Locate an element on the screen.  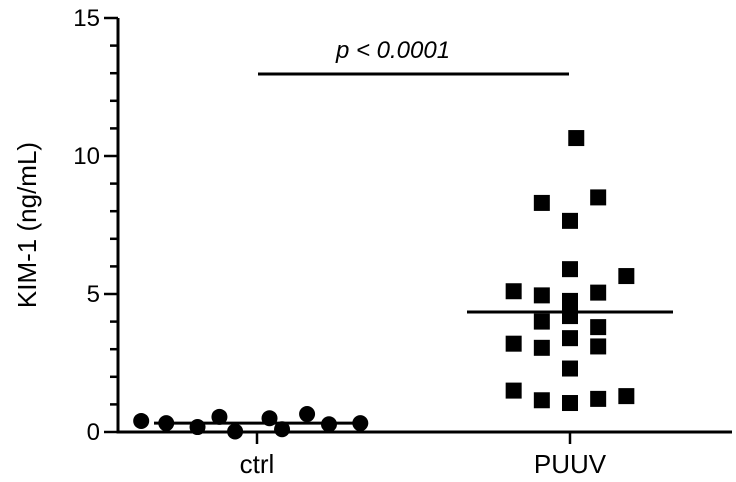
y-tick-label: 5 is located at coordinates (93, 294).